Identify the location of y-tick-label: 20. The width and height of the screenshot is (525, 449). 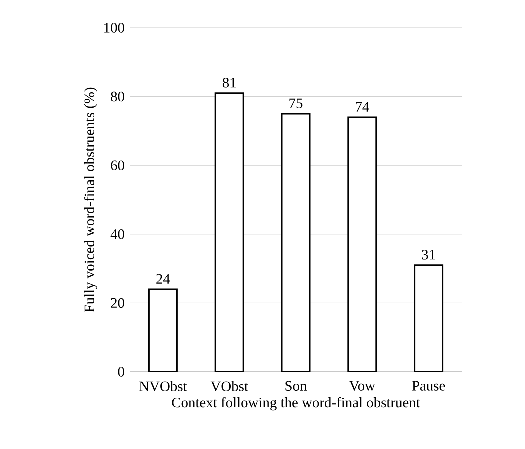
(117, 303).